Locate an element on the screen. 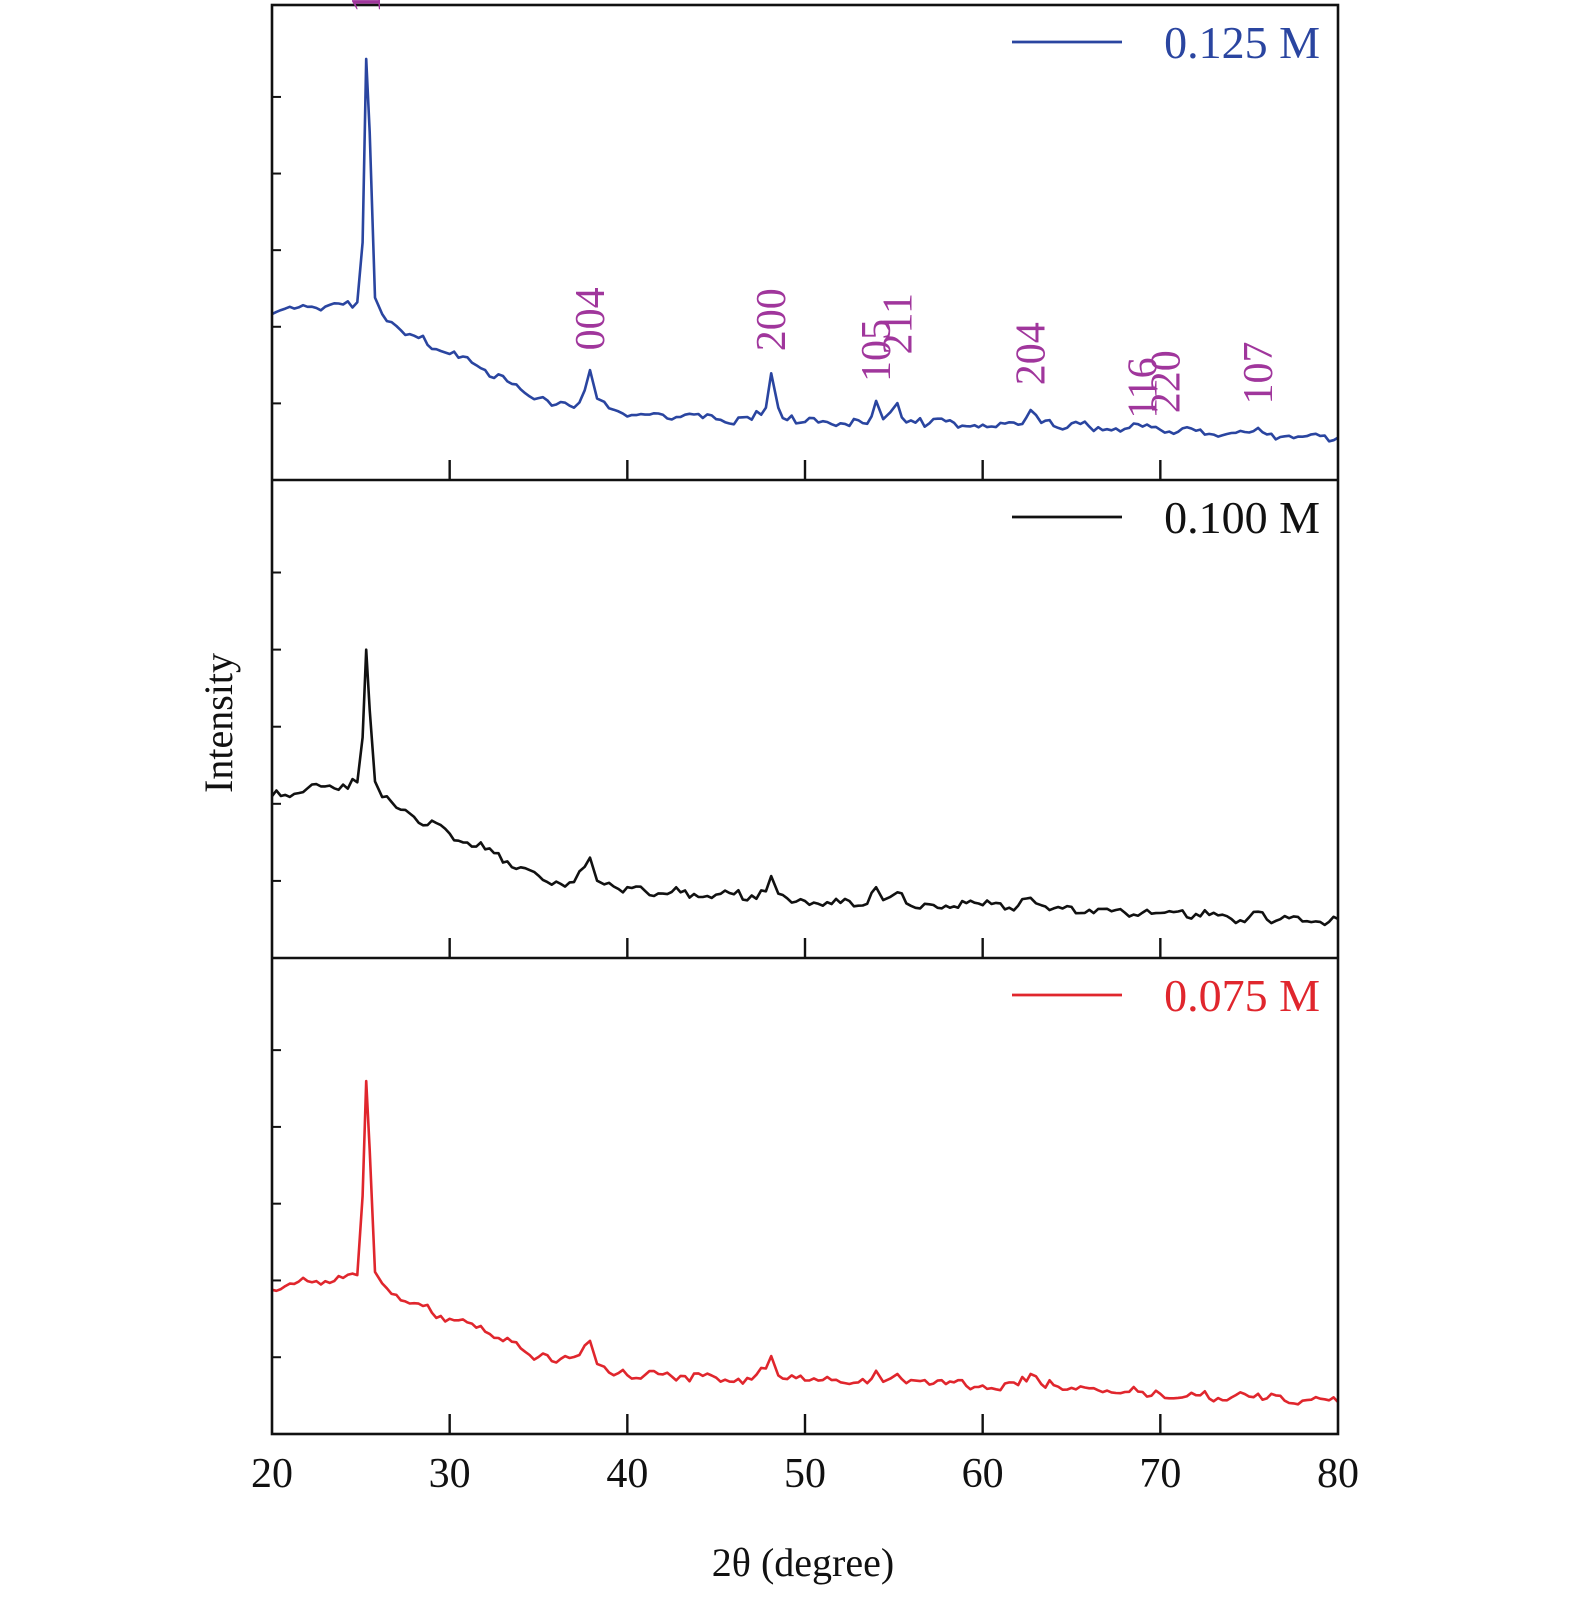 This screenshot has height=1599, width=1575. legend-label: 0.075 M is located at coordinates (1242, 995).